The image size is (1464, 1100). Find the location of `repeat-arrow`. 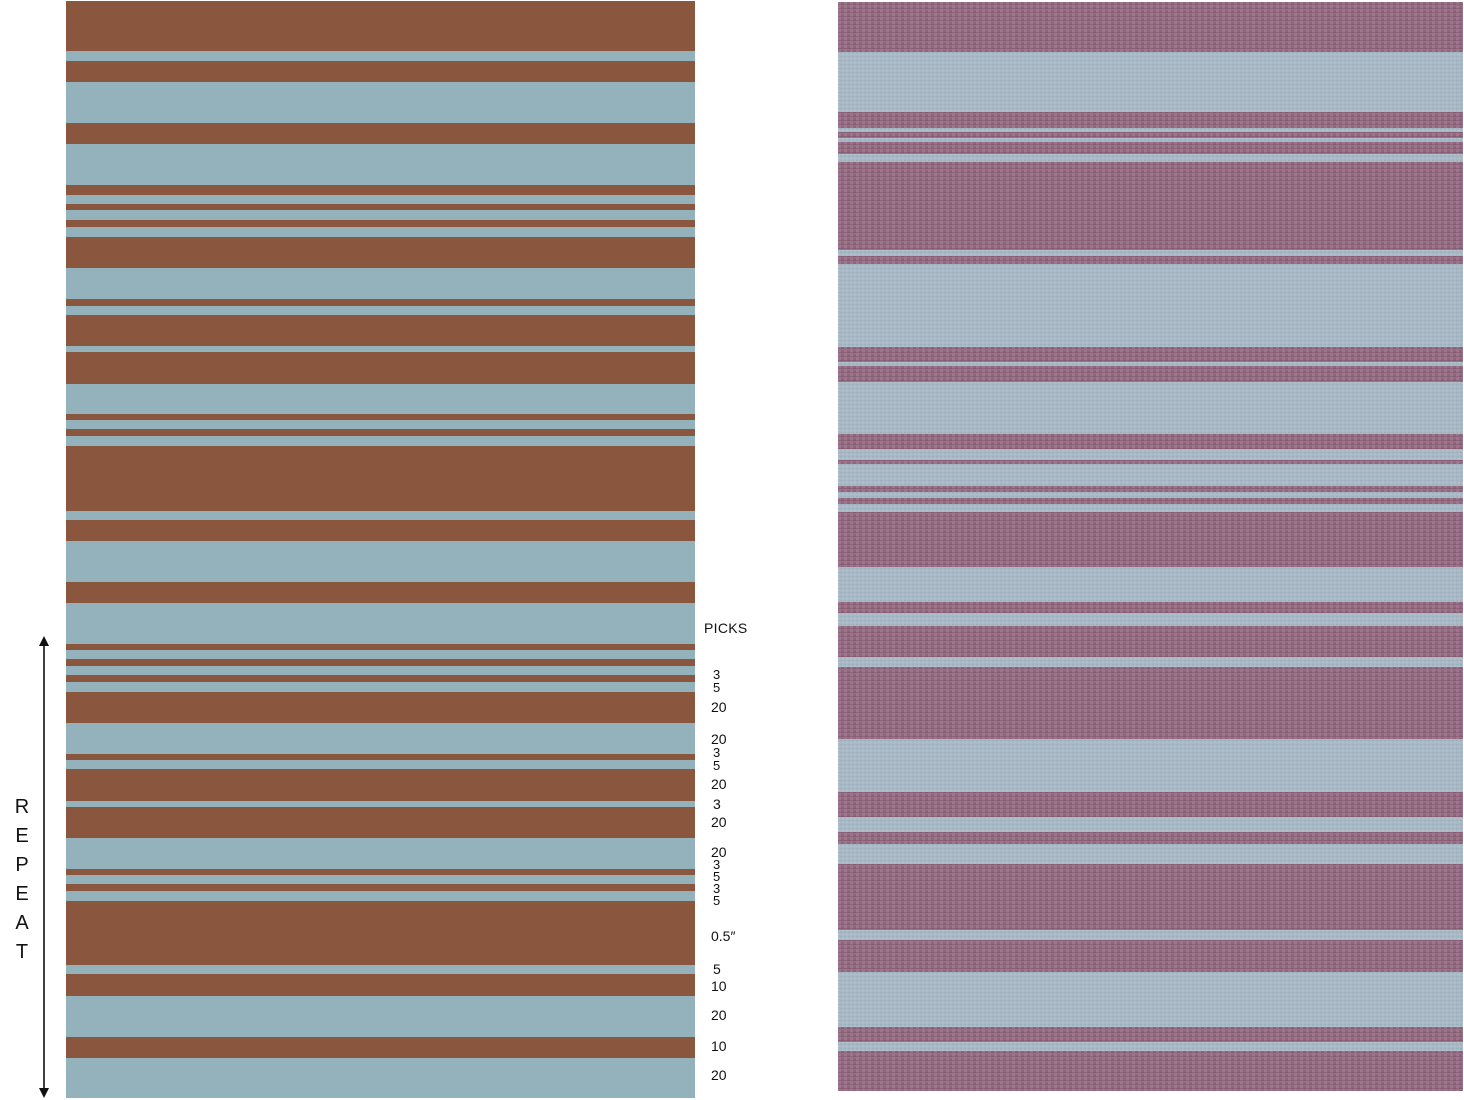

repeat-arrow is located at coordinates (44, 867).